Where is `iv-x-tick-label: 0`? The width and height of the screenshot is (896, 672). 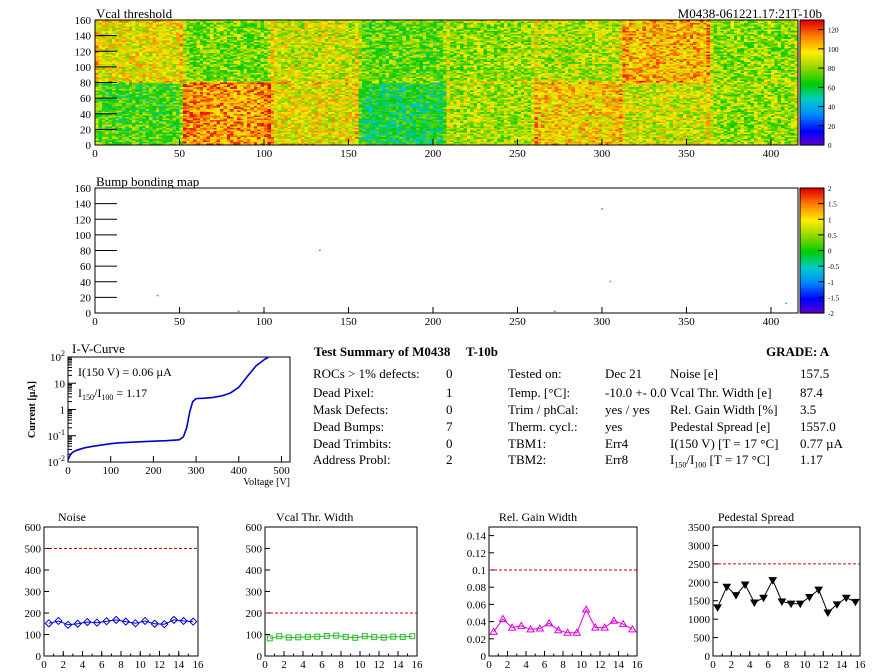
iv-x-tick-label: 0 is located at coordinates (68, 471).